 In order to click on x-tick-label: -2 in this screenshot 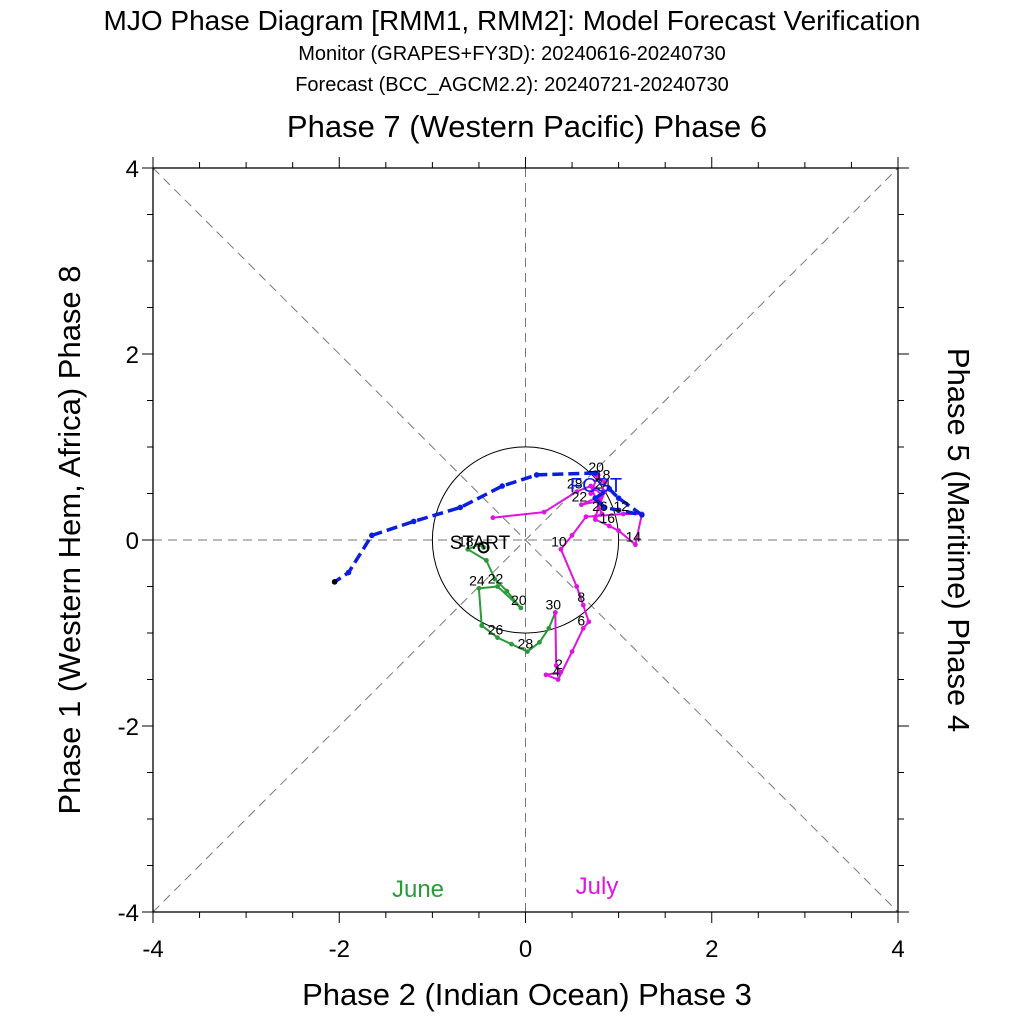, I will do `click(339, 949)`.